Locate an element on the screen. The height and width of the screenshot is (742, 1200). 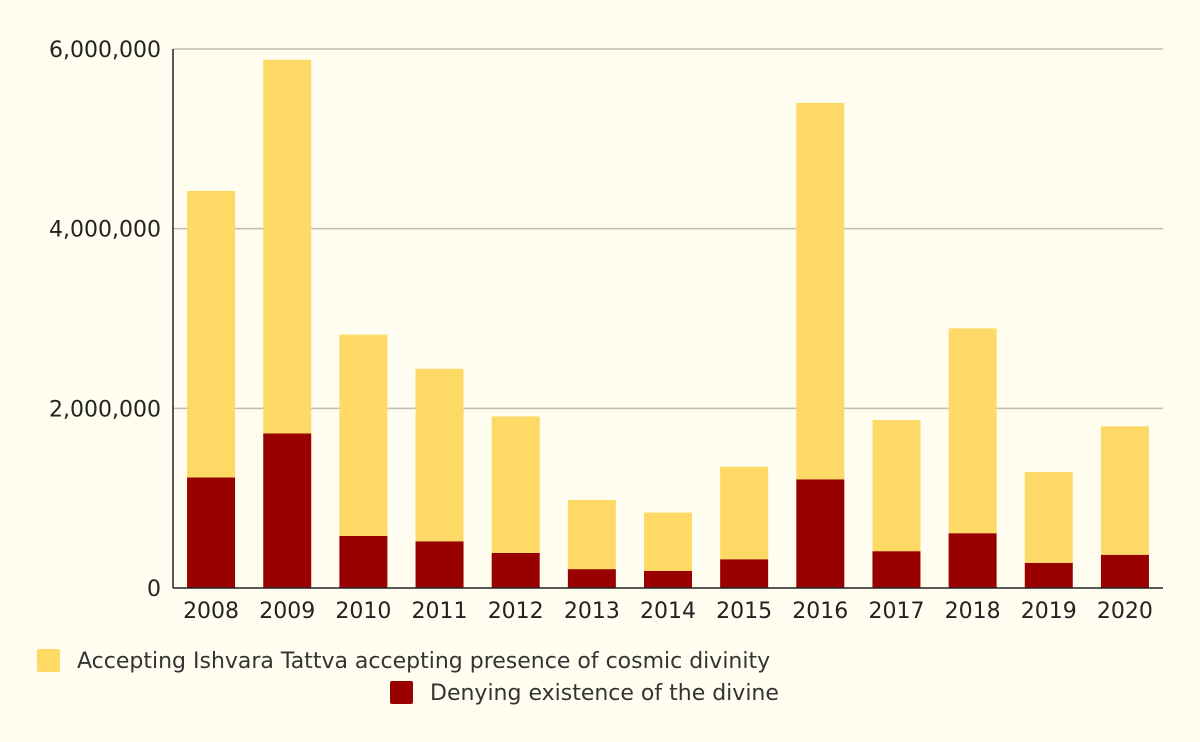
bar-denying-2016 is located at coordinates (820, 533).